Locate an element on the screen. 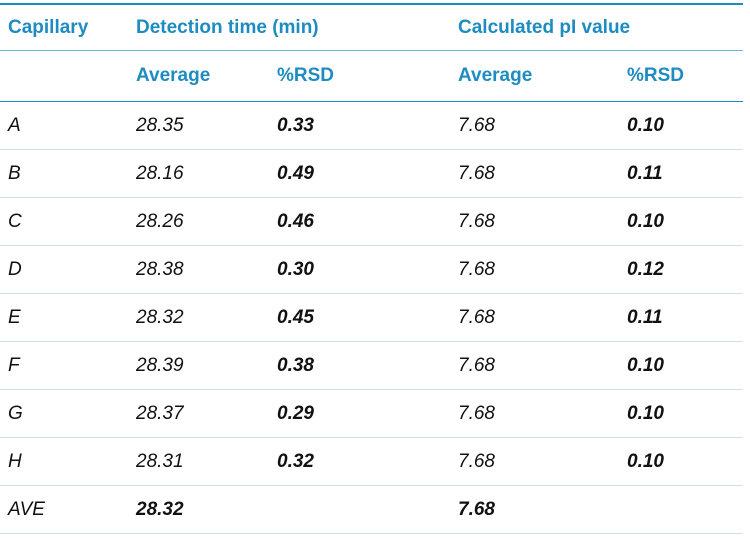  cell-det-average: 28.16 is located at coordinates (198, 173).